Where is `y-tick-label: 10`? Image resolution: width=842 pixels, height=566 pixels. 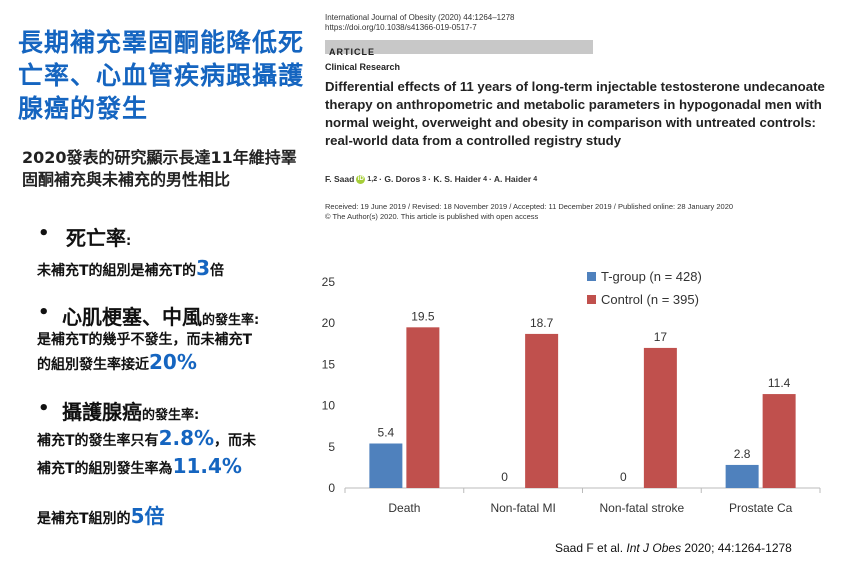 y-tick-label: 10 is located at coordinates (329, 406).